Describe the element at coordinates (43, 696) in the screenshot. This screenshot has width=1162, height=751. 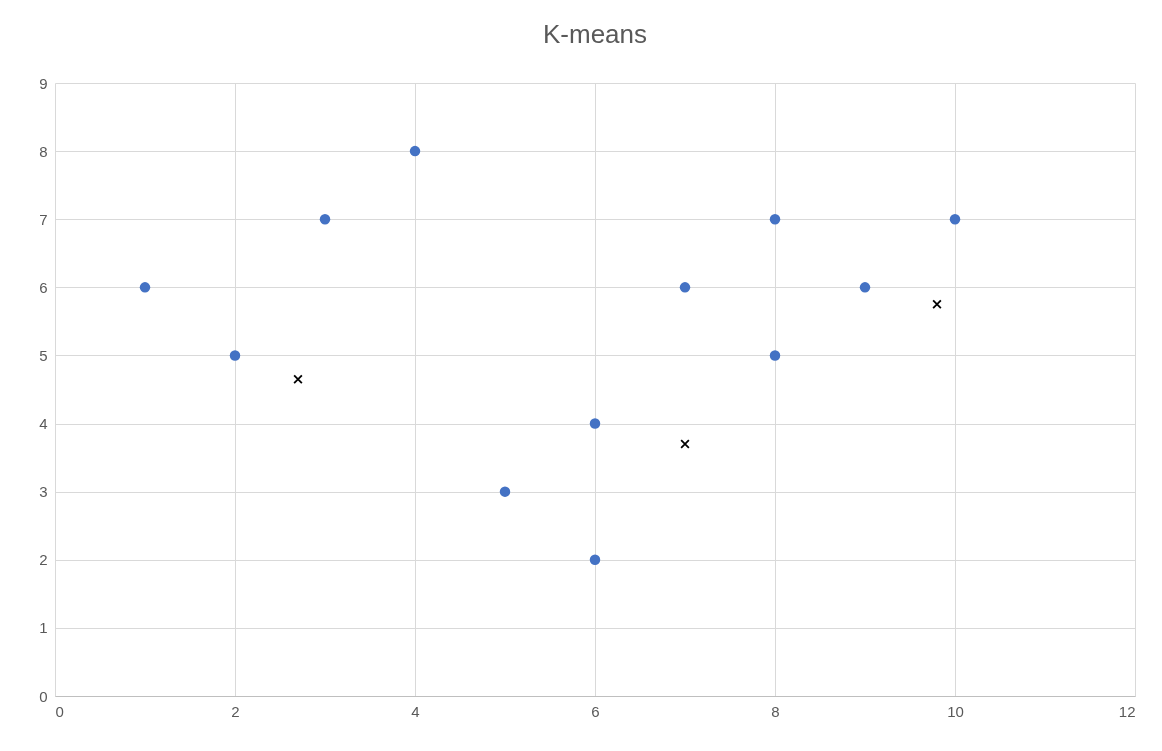
I see `y-tick-label: 0` at that location.